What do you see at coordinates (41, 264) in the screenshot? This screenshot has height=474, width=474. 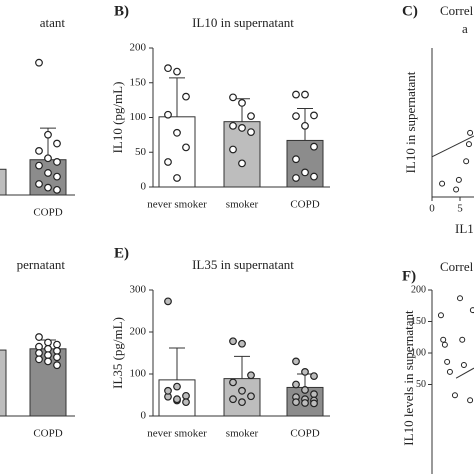 I see `chart-title: pernatant` at bounding box center [41, 264].